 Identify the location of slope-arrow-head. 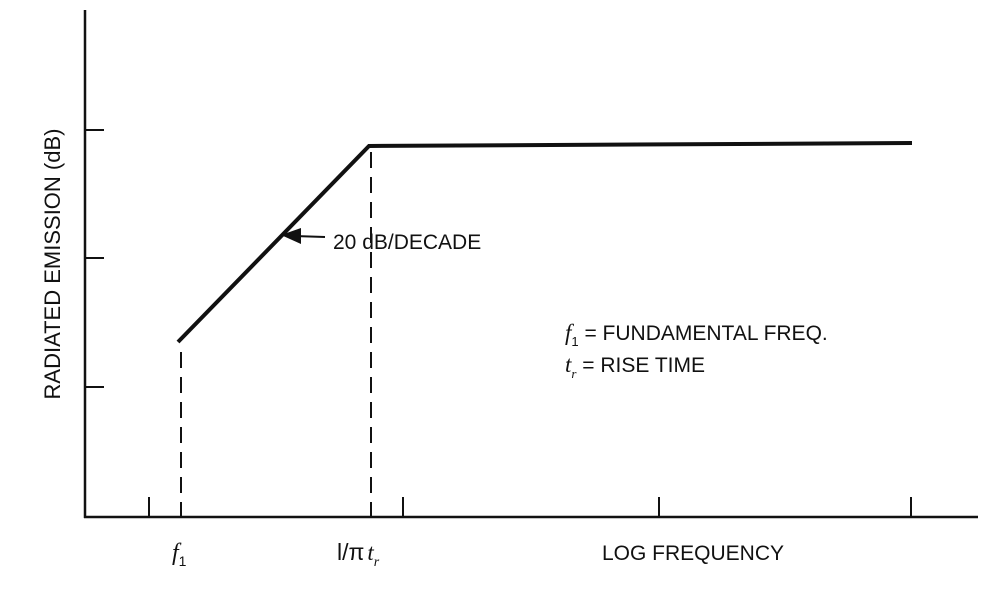
(291, 236).